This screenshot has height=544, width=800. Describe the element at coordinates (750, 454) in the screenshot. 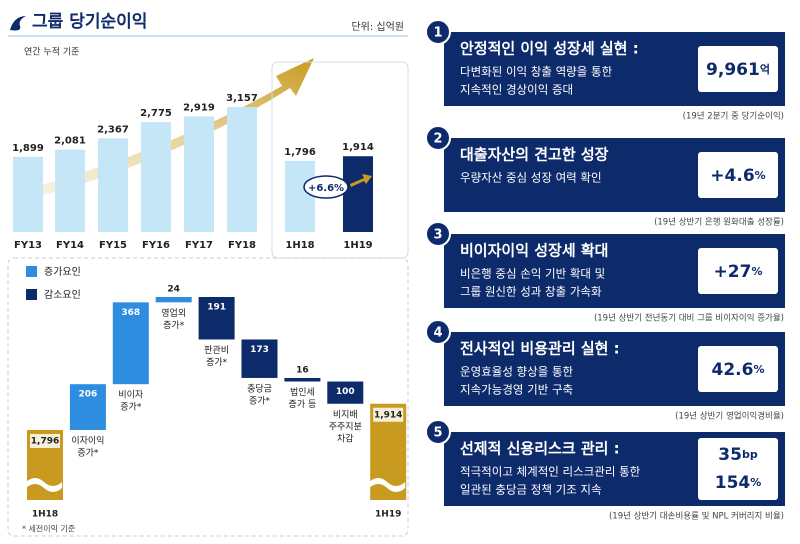

I see `figure-unit: bp` at that location.